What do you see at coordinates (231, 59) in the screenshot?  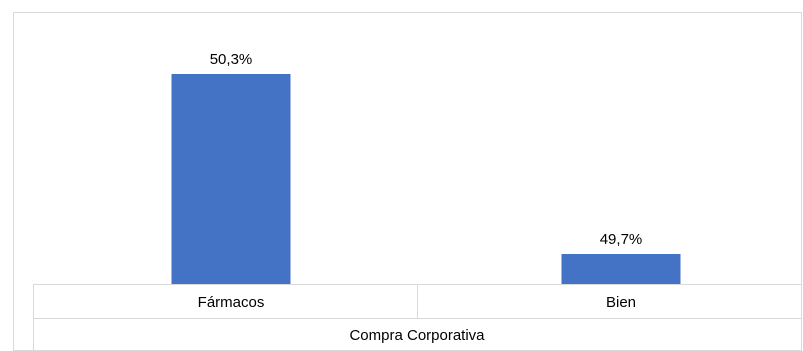 I see `data-label-0: 50,3%` at bounding box center [231, 59].